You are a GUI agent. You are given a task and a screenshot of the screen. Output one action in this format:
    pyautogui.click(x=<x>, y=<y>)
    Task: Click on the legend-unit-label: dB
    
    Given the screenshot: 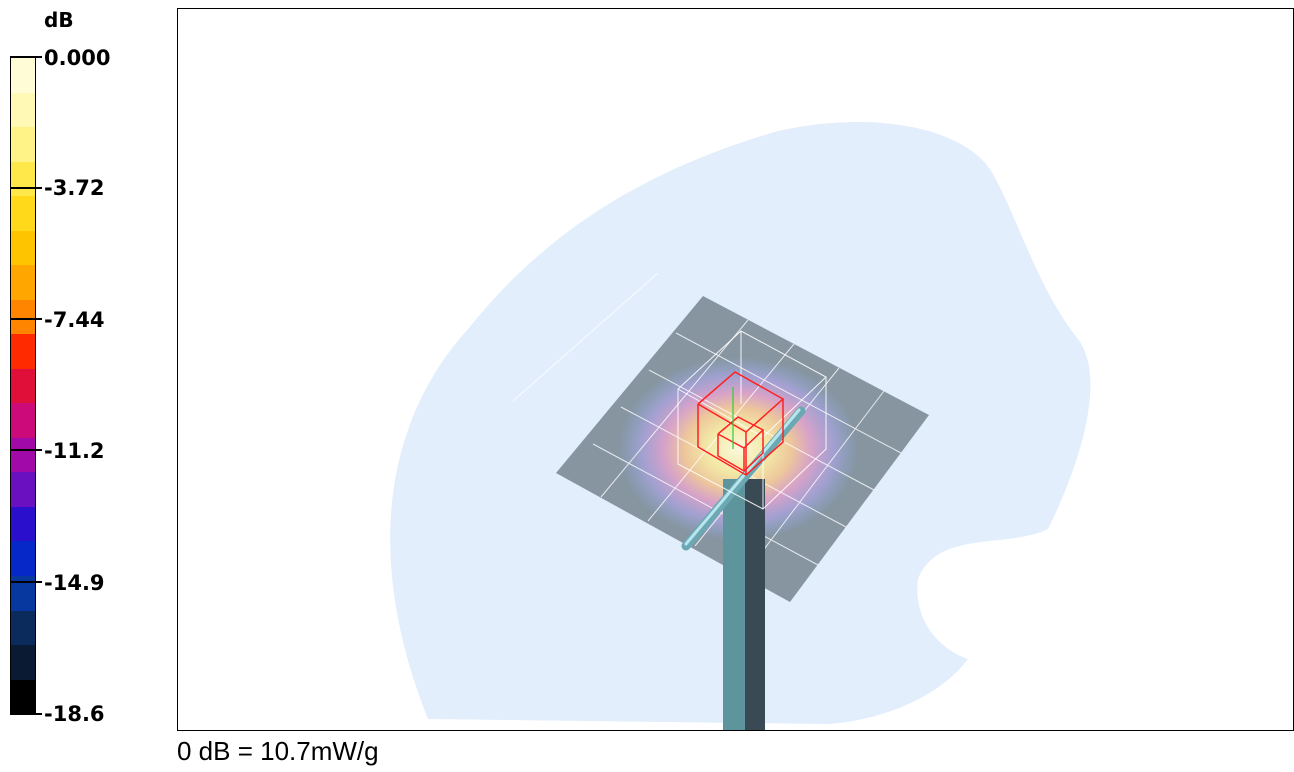 What is the action you would take?
    pyautogui.click(x=59, y=20)
    